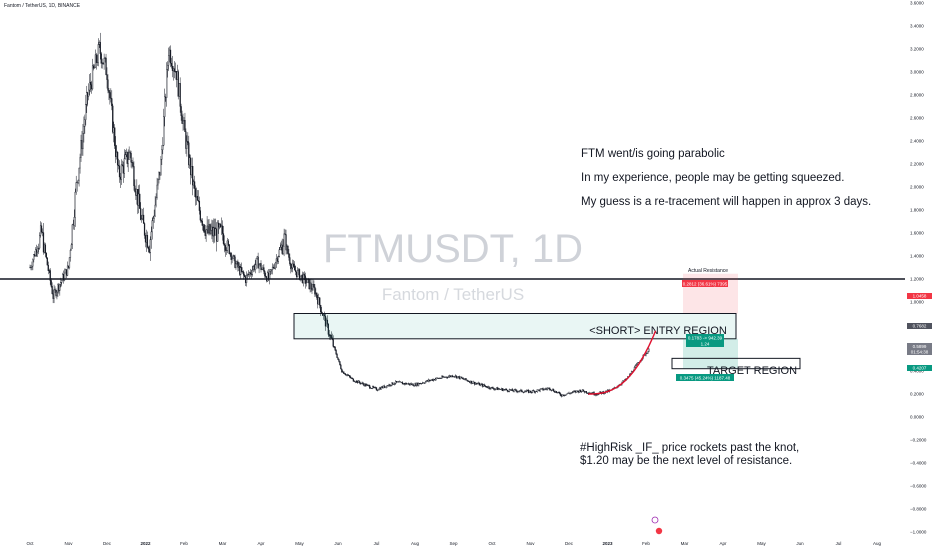  What do you see at coordinates (453, 249) in the screenshot?
I see `watermark-ticker: FTMUSDT, 1D` at bounding box center [453, 249].